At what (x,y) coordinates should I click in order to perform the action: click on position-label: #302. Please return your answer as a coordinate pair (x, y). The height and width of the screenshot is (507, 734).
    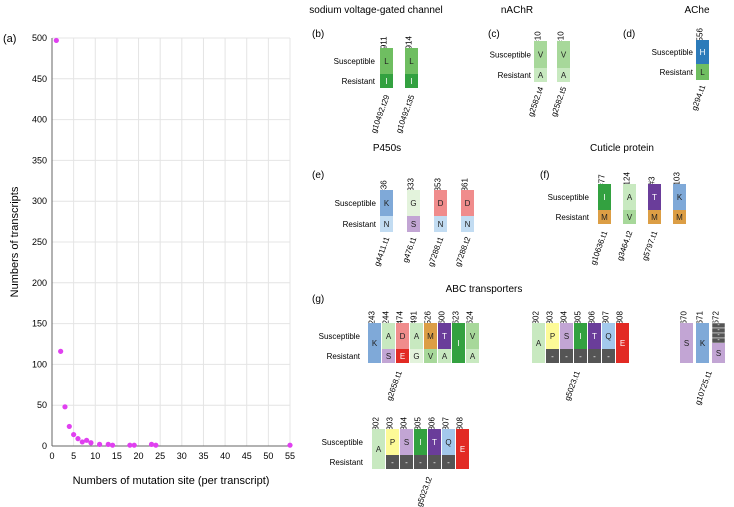
    Looking at the image, I should click on (536, 320).